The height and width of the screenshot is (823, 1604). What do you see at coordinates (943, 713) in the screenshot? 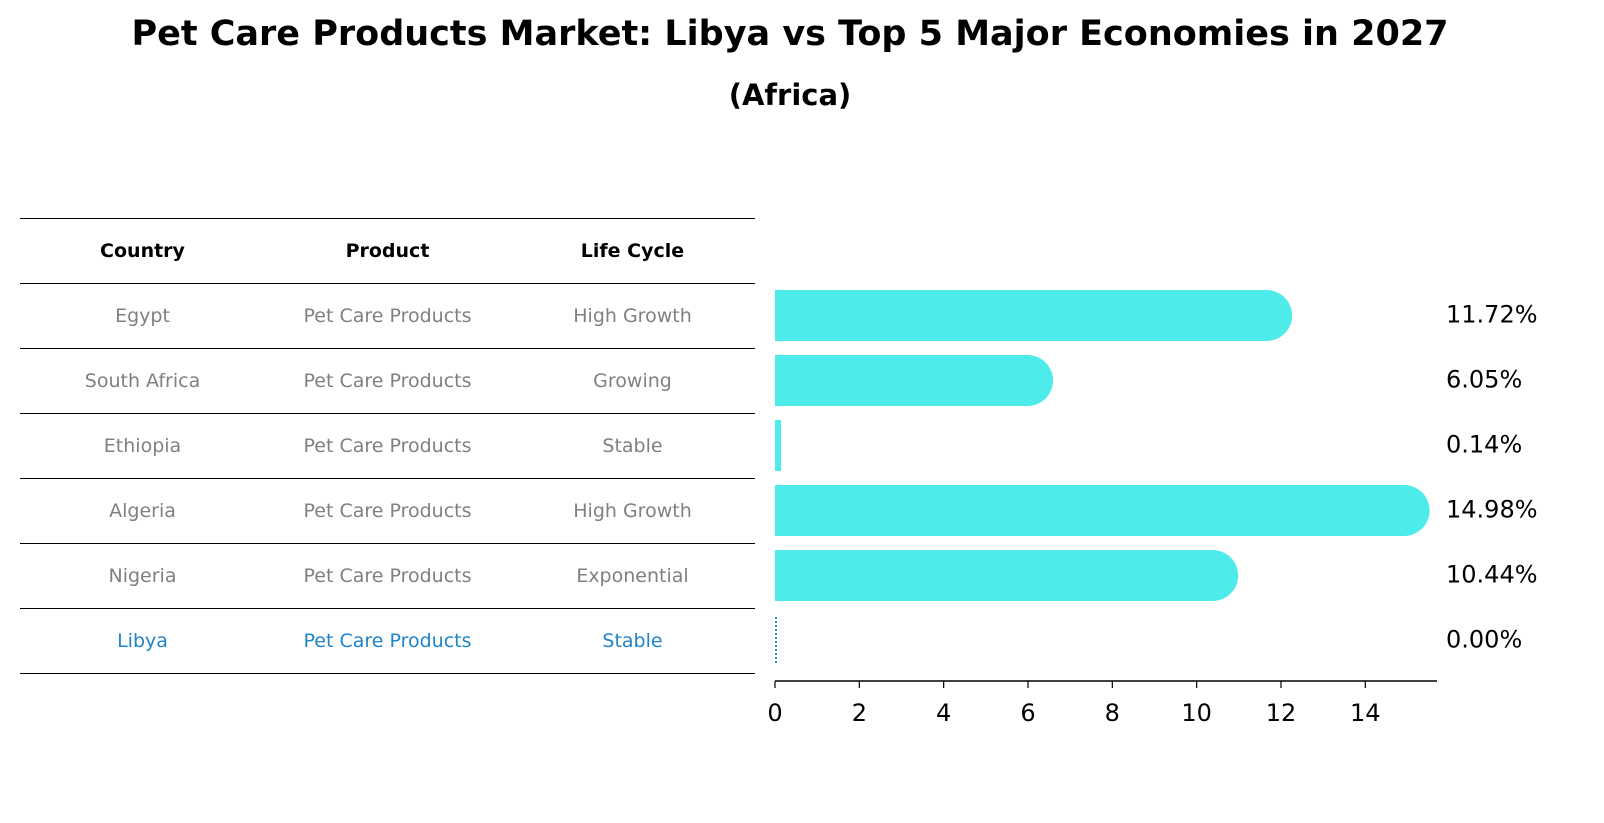
I see `x-tick-label: 4` at bounding box center [943, 713].